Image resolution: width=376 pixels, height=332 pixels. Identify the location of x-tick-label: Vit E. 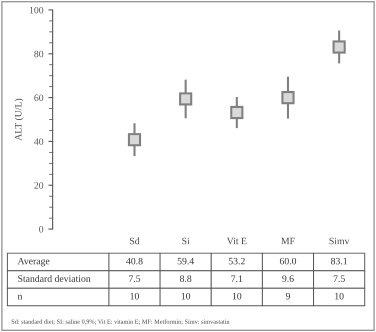
(236, 241).